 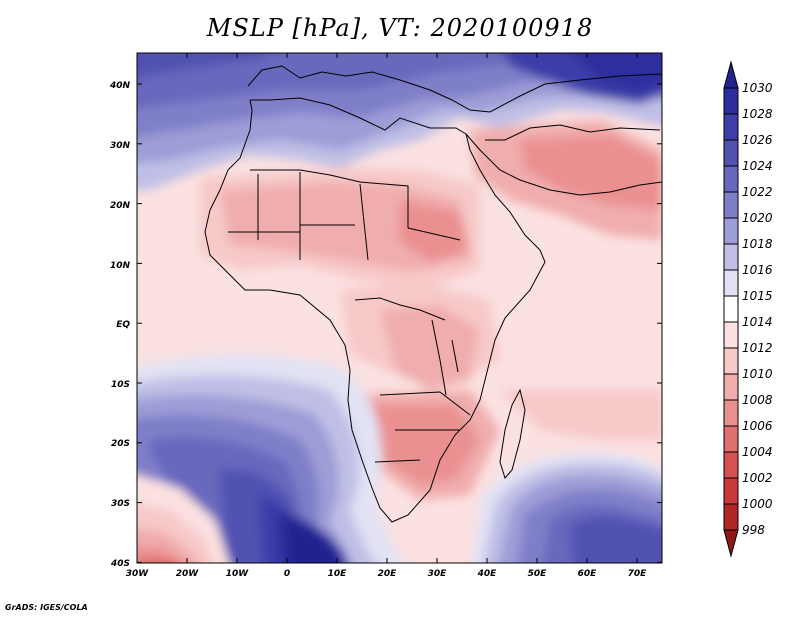 What do you see at coordinates (757, 452) in the screenshot?
I see `colorbar-label: 1004` at bounding box center [757, 452].